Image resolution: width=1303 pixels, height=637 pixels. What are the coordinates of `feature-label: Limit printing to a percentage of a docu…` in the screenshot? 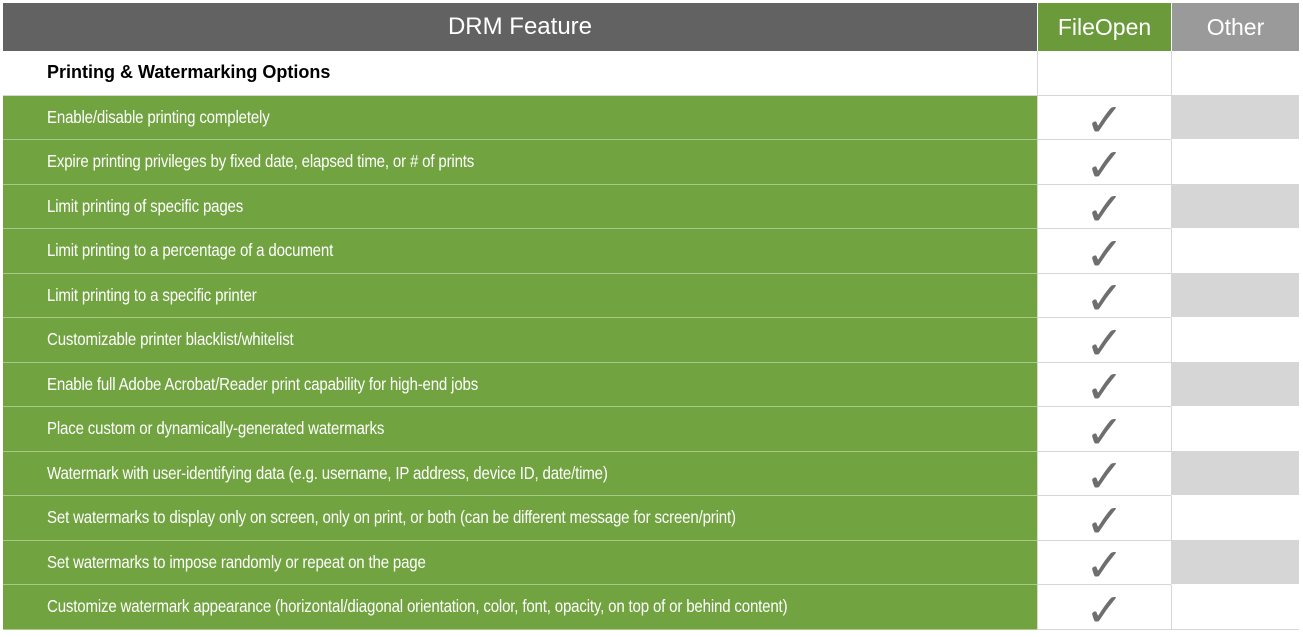 It's located at (190, 250).